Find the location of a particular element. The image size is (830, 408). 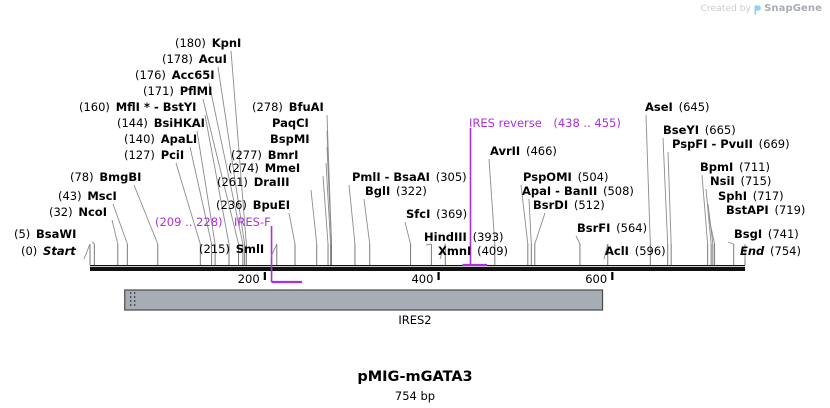

enzyme-label-bsawi: (5) BsaWI is located at coordinates (45, 234).